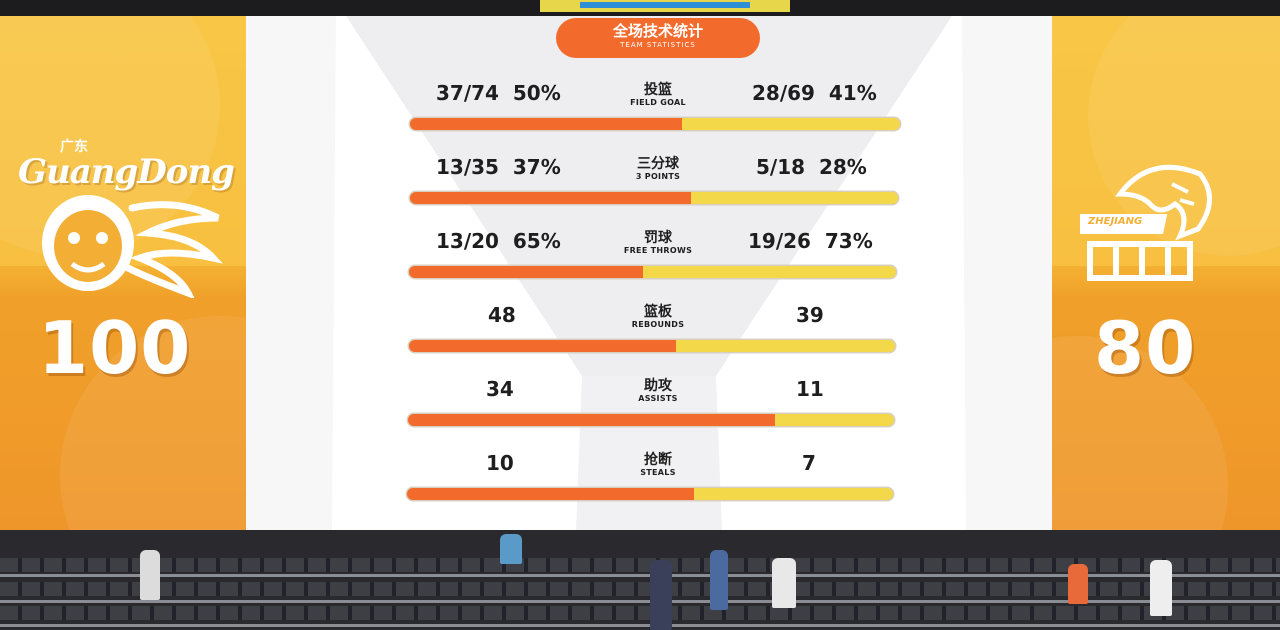 The height and width of the screenshot is (630, 1280). Describe the element at coordinates (814, 93) in the screenshot. I see `away-stat-value: 28/69 41%` at that location.